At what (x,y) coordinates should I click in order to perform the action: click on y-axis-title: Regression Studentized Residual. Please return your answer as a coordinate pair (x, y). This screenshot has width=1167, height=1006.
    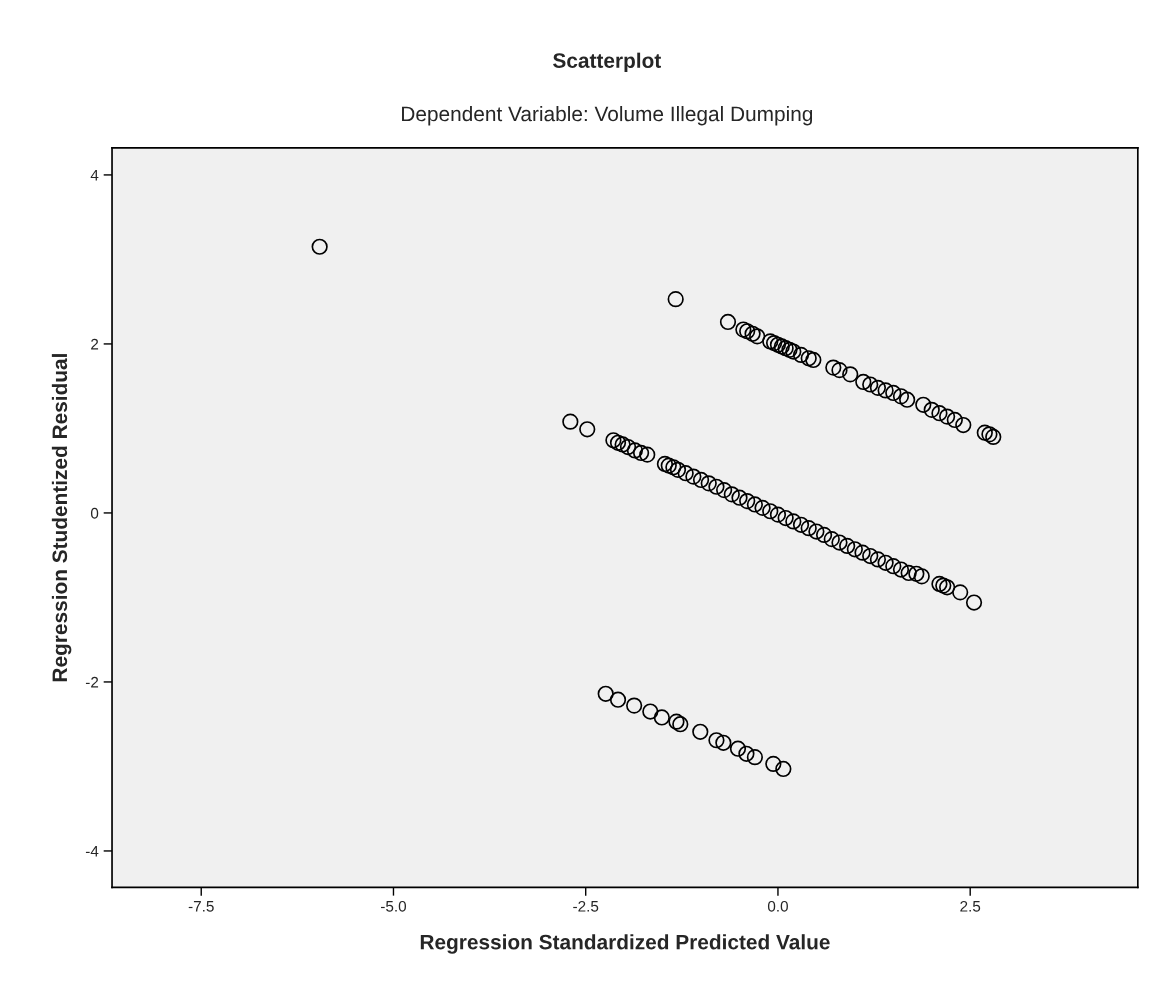
    Looking at the image, I should click on (61, 518).